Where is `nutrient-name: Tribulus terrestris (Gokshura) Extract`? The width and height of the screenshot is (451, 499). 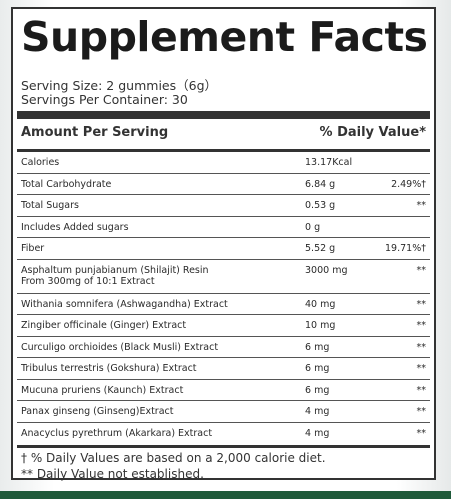 nutrient-name: Tribulus terrestris (Gokshura) Extract is located at coordinates (109, 368).